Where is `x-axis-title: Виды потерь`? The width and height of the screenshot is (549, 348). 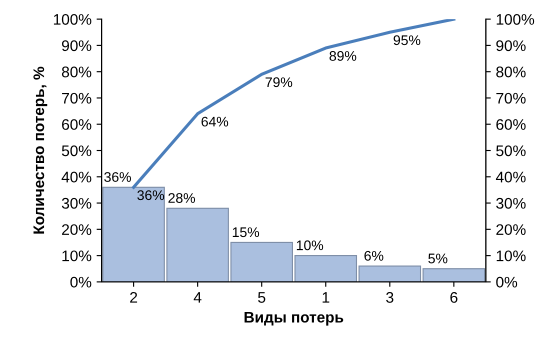
x-axis-title: Виды потерь is located at coordinates (294, 319).